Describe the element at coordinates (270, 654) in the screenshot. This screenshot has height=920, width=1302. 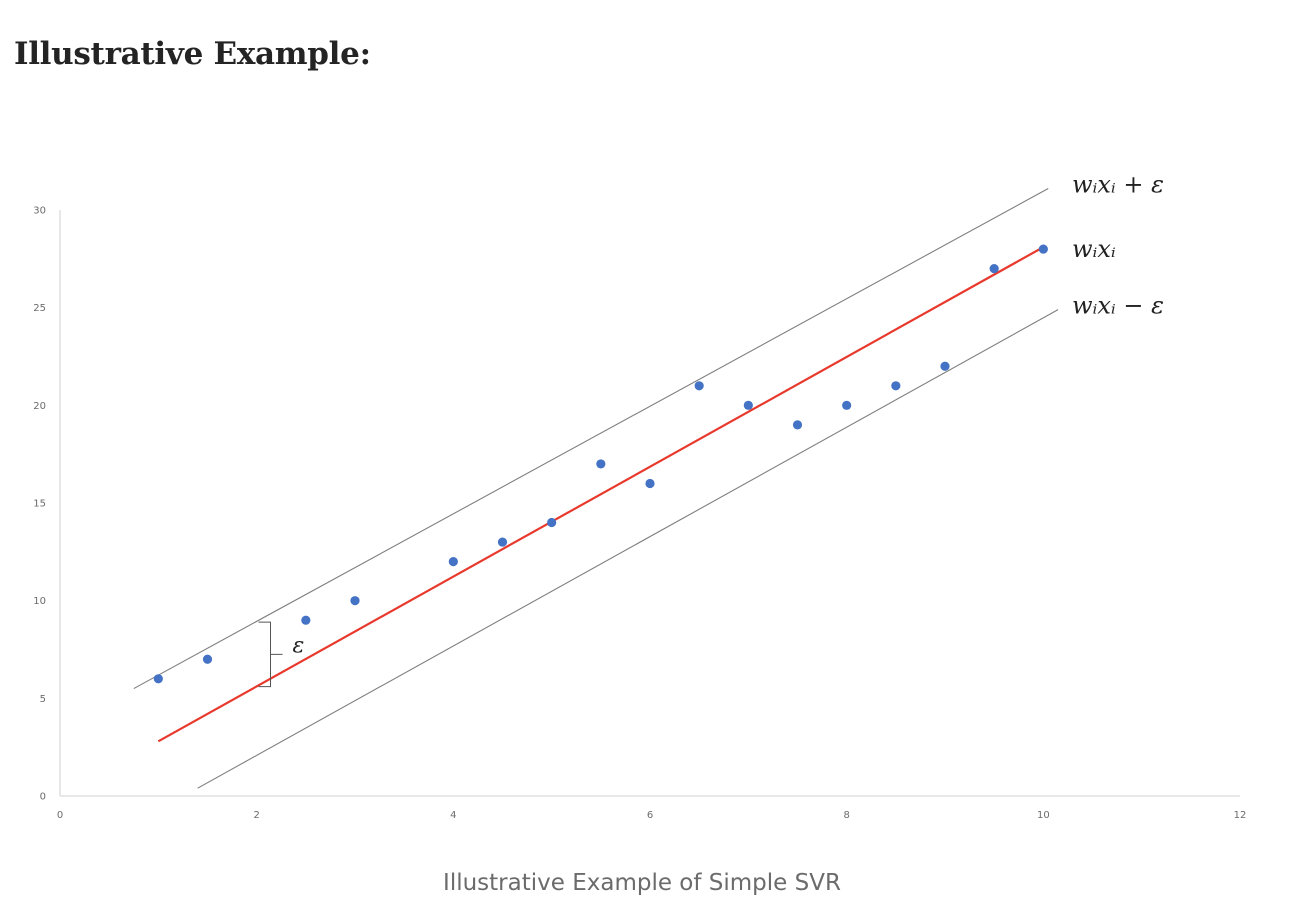
I see `epsilon-bracket` at that location.